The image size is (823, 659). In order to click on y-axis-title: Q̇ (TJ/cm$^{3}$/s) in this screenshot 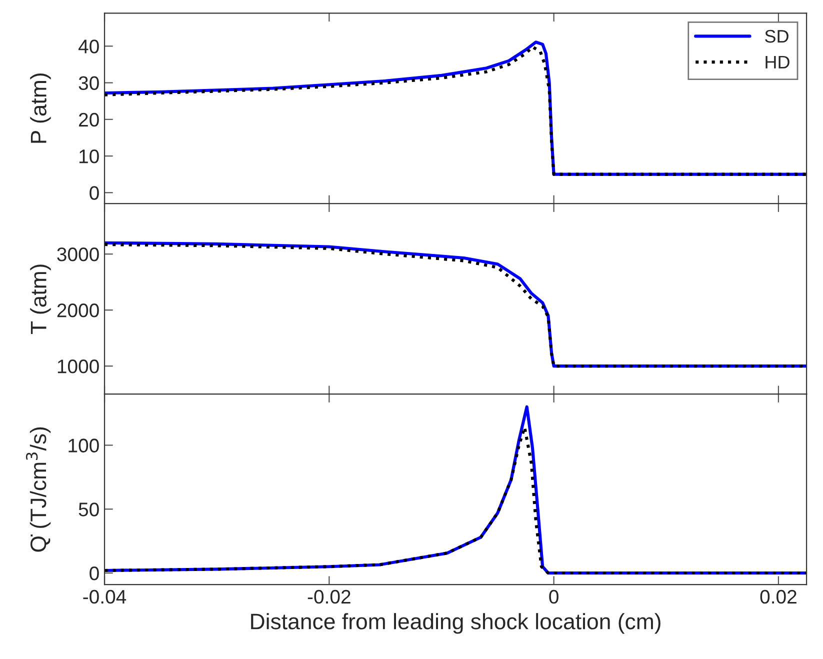, I will do `click(38, 489)`.